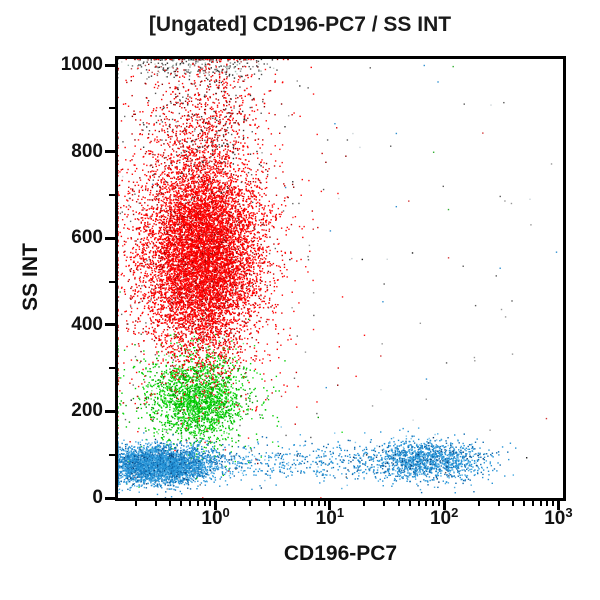 The width and height of the screenshot is (600, 600). What do you see at coordinates (87, 411) in the screenshot?
I see `y-tick-label: 200` at bounding box center [87, 411].